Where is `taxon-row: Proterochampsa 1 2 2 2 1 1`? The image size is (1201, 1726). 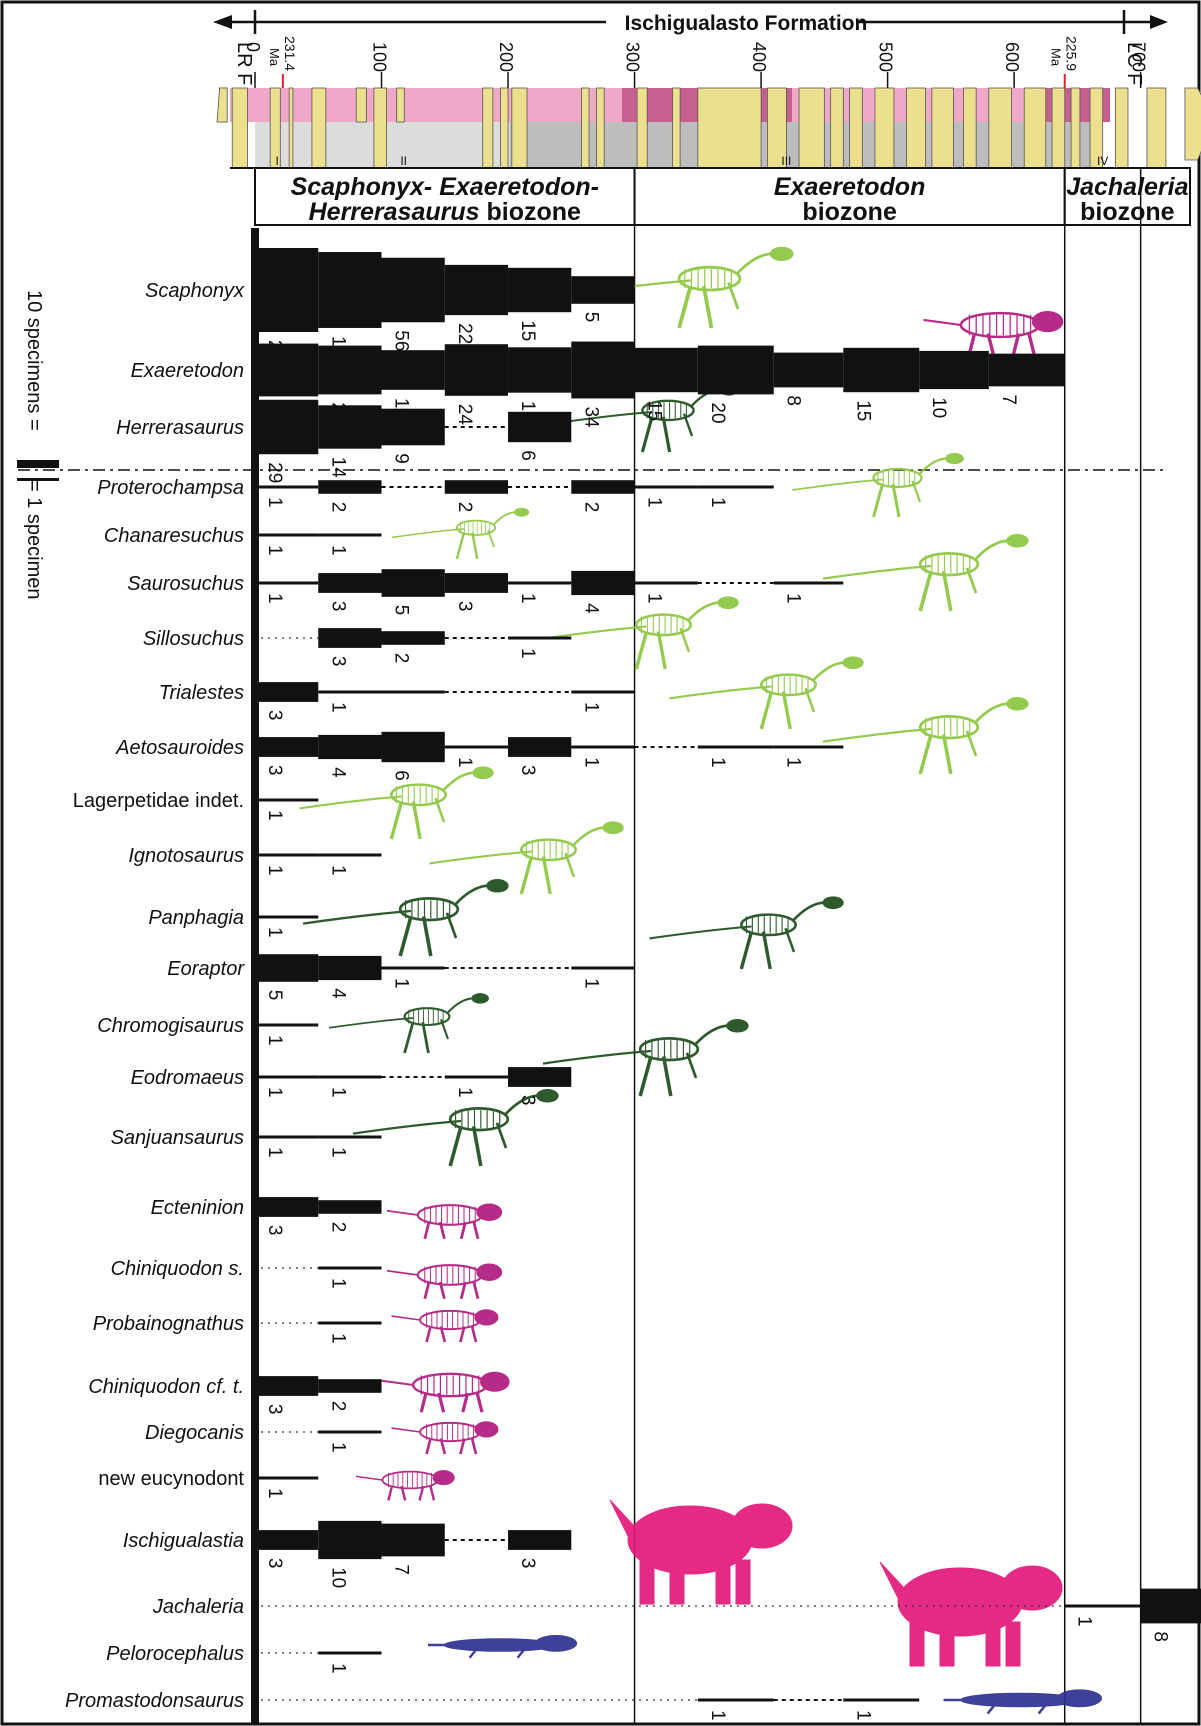
taxon-row: Proterochampsa 1 2 2 2 1 1 is located at coordinates (435, 494).